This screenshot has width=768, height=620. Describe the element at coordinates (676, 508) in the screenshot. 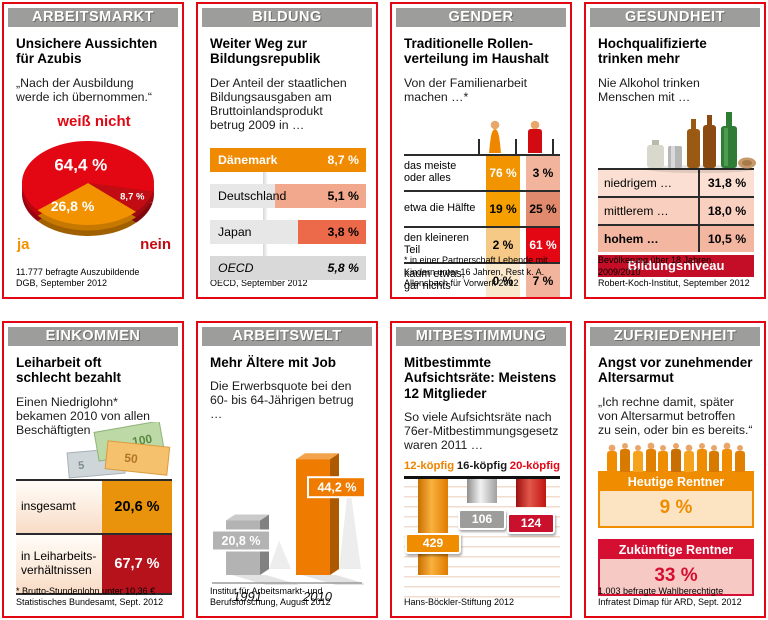

I see `card-value: 9 %` at that location.